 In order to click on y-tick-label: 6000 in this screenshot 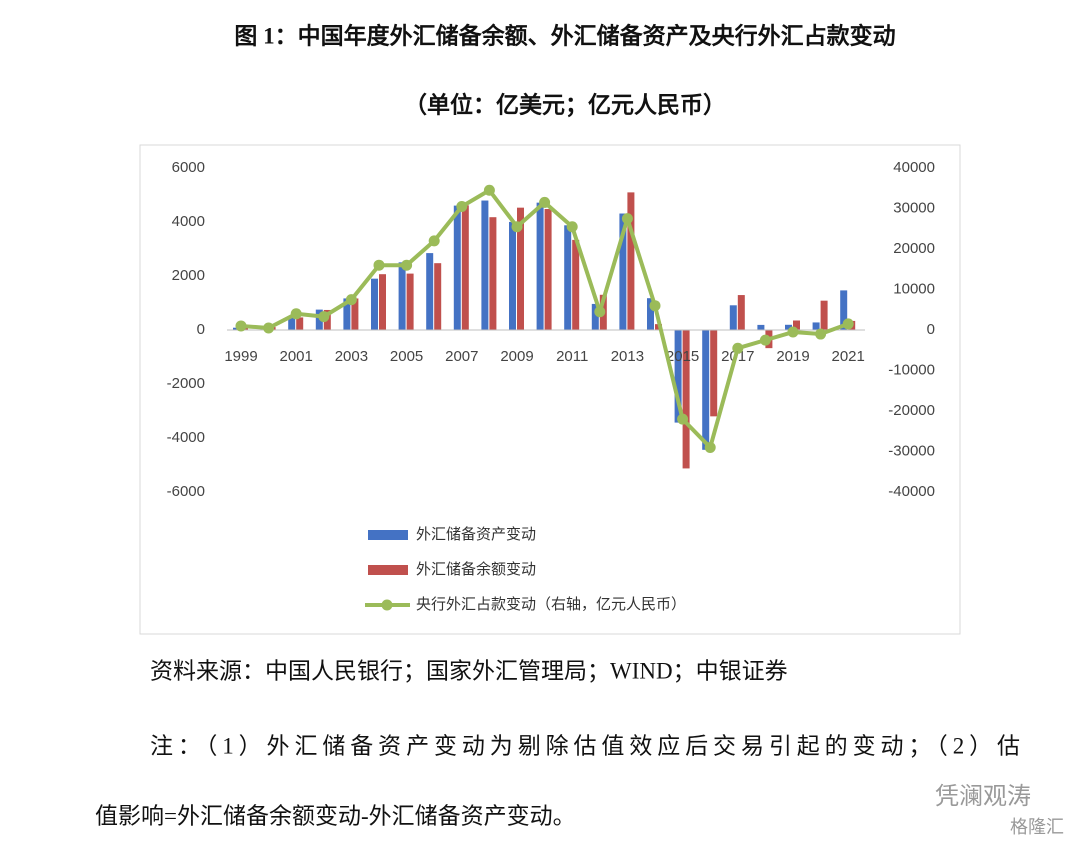, I will do `click(188, 167)`.